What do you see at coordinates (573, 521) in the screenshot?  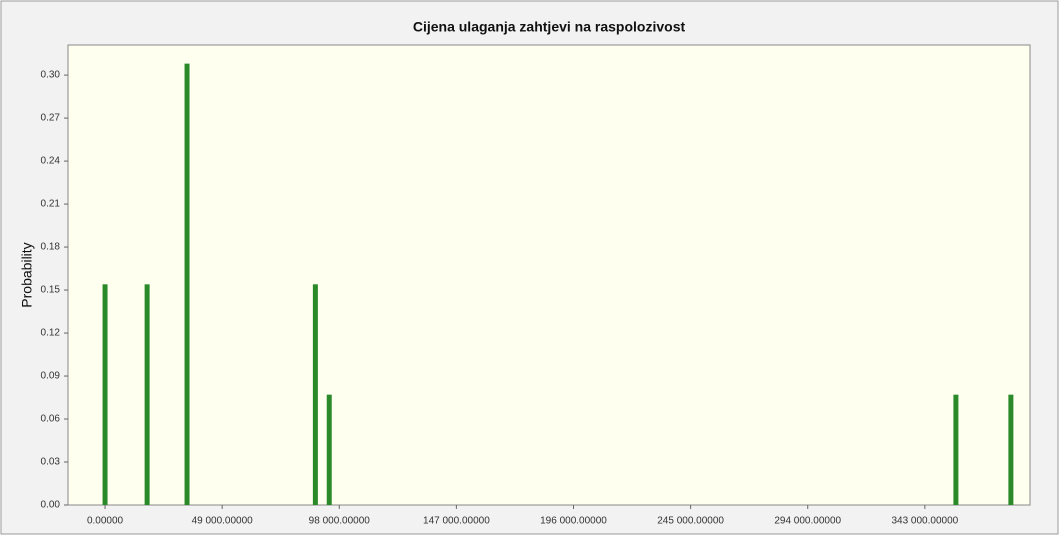 I see `x-tick-label: 196 000.00000` at bounding box center [573, 521].